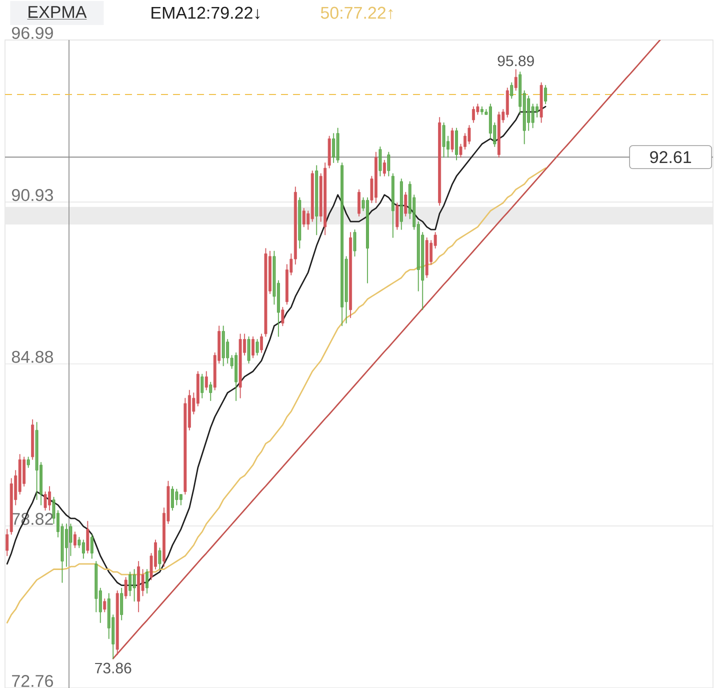  Describe the element at coordinates (32, 33) in the screenshot. I see `y-tick-label: 96.99` at that location.